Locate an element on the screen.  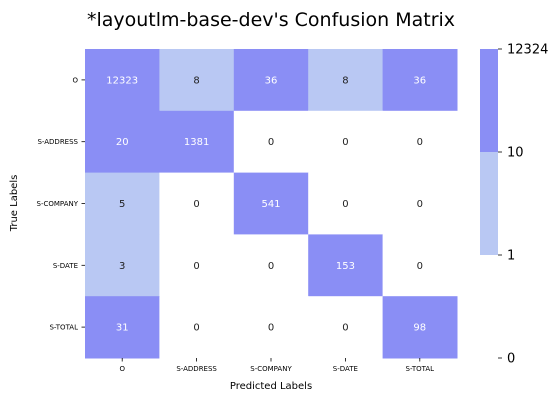
cell-value-label: 5 is located at coordinates (122, 204).